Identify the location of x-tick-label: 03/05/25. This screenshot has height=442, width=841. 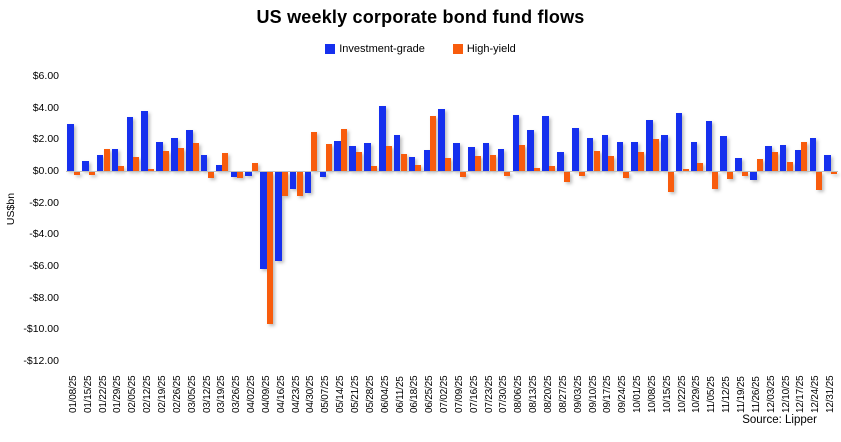
(192, 394).